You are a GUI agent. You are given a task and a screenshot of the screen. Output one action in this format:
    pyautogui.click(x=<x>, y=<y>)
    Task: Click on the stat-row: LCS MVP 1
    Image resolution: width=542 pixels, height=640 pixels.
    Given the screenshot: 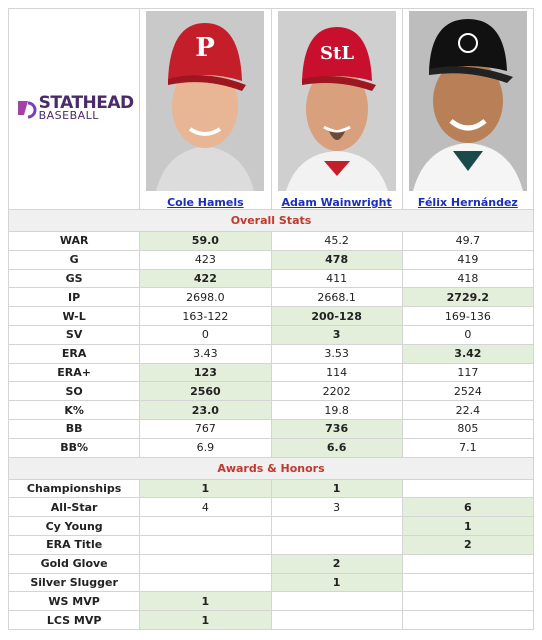 What is the action you would take?
    pyautogui.click(x=271, y=620)
    